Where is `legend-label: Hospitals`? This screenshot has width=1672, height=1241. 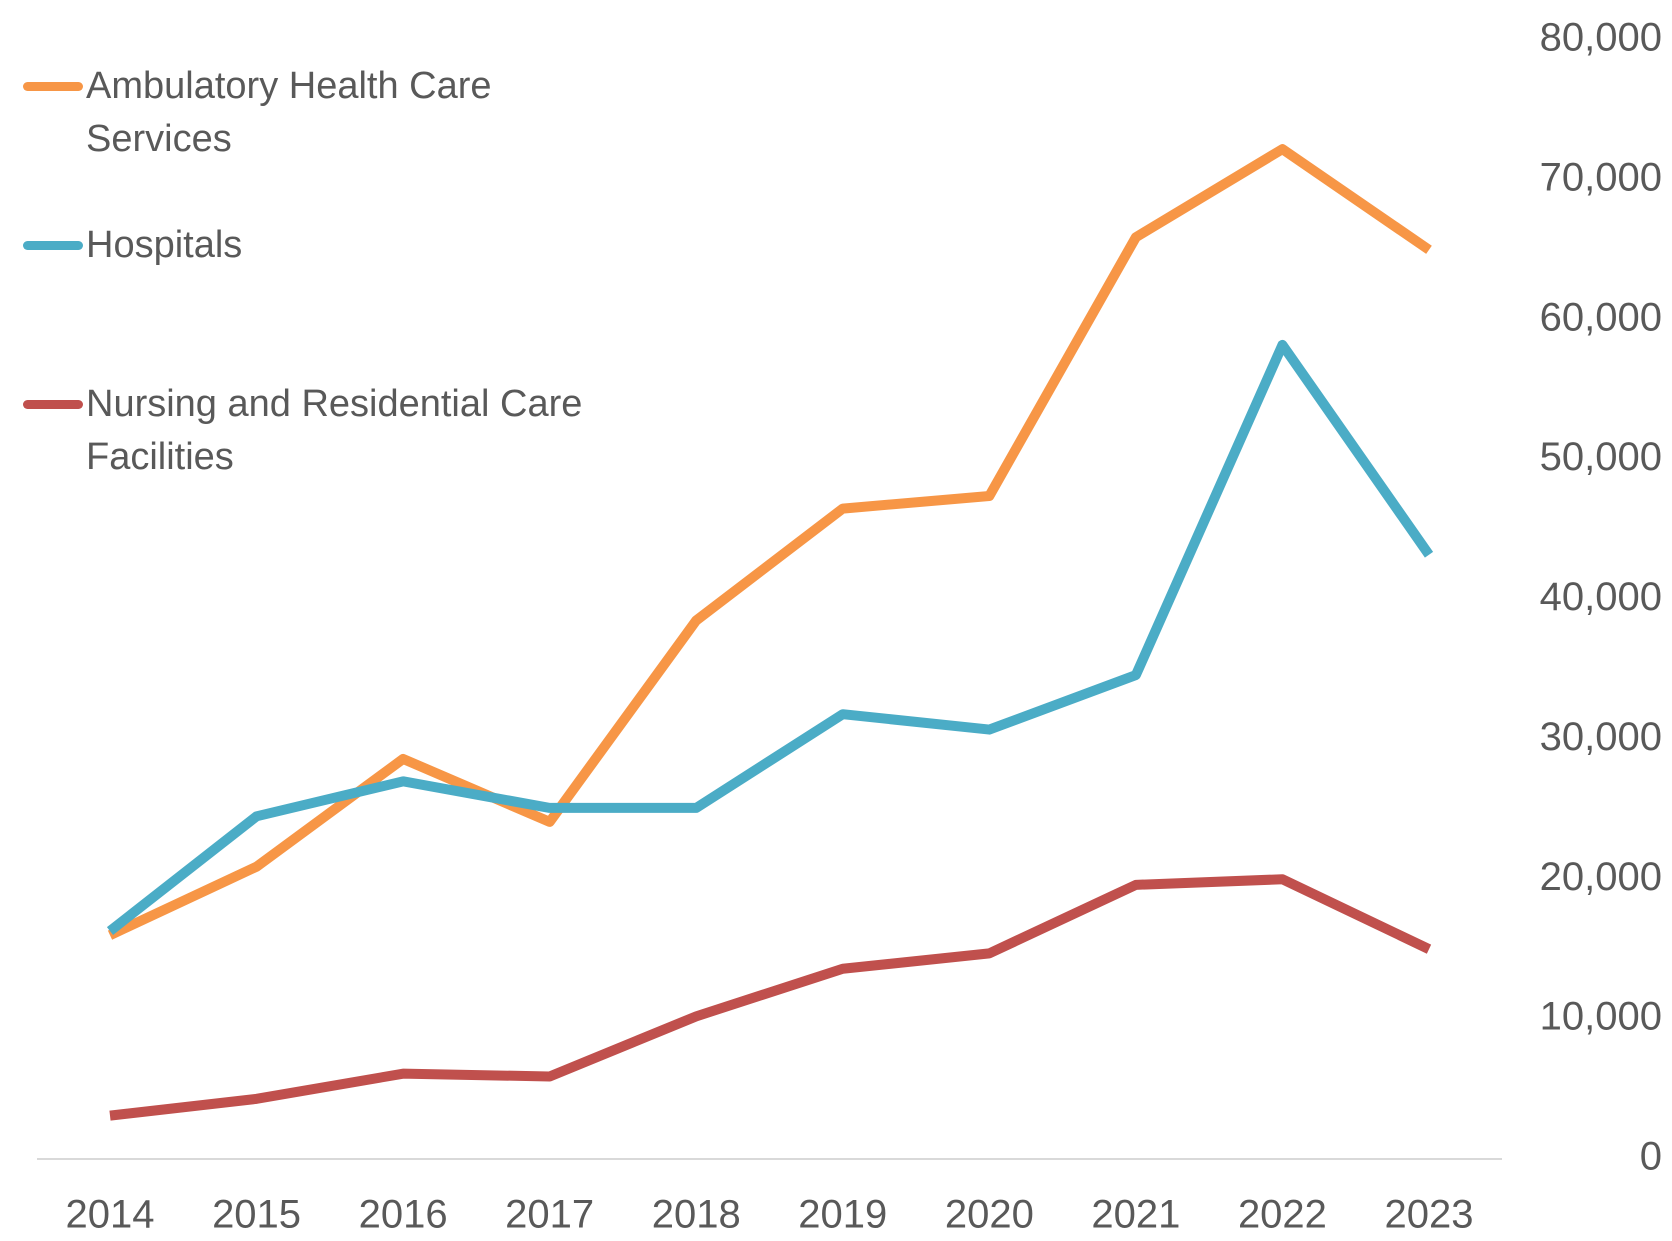
legend-label: Hospitals is located at coordinates (164, 245).